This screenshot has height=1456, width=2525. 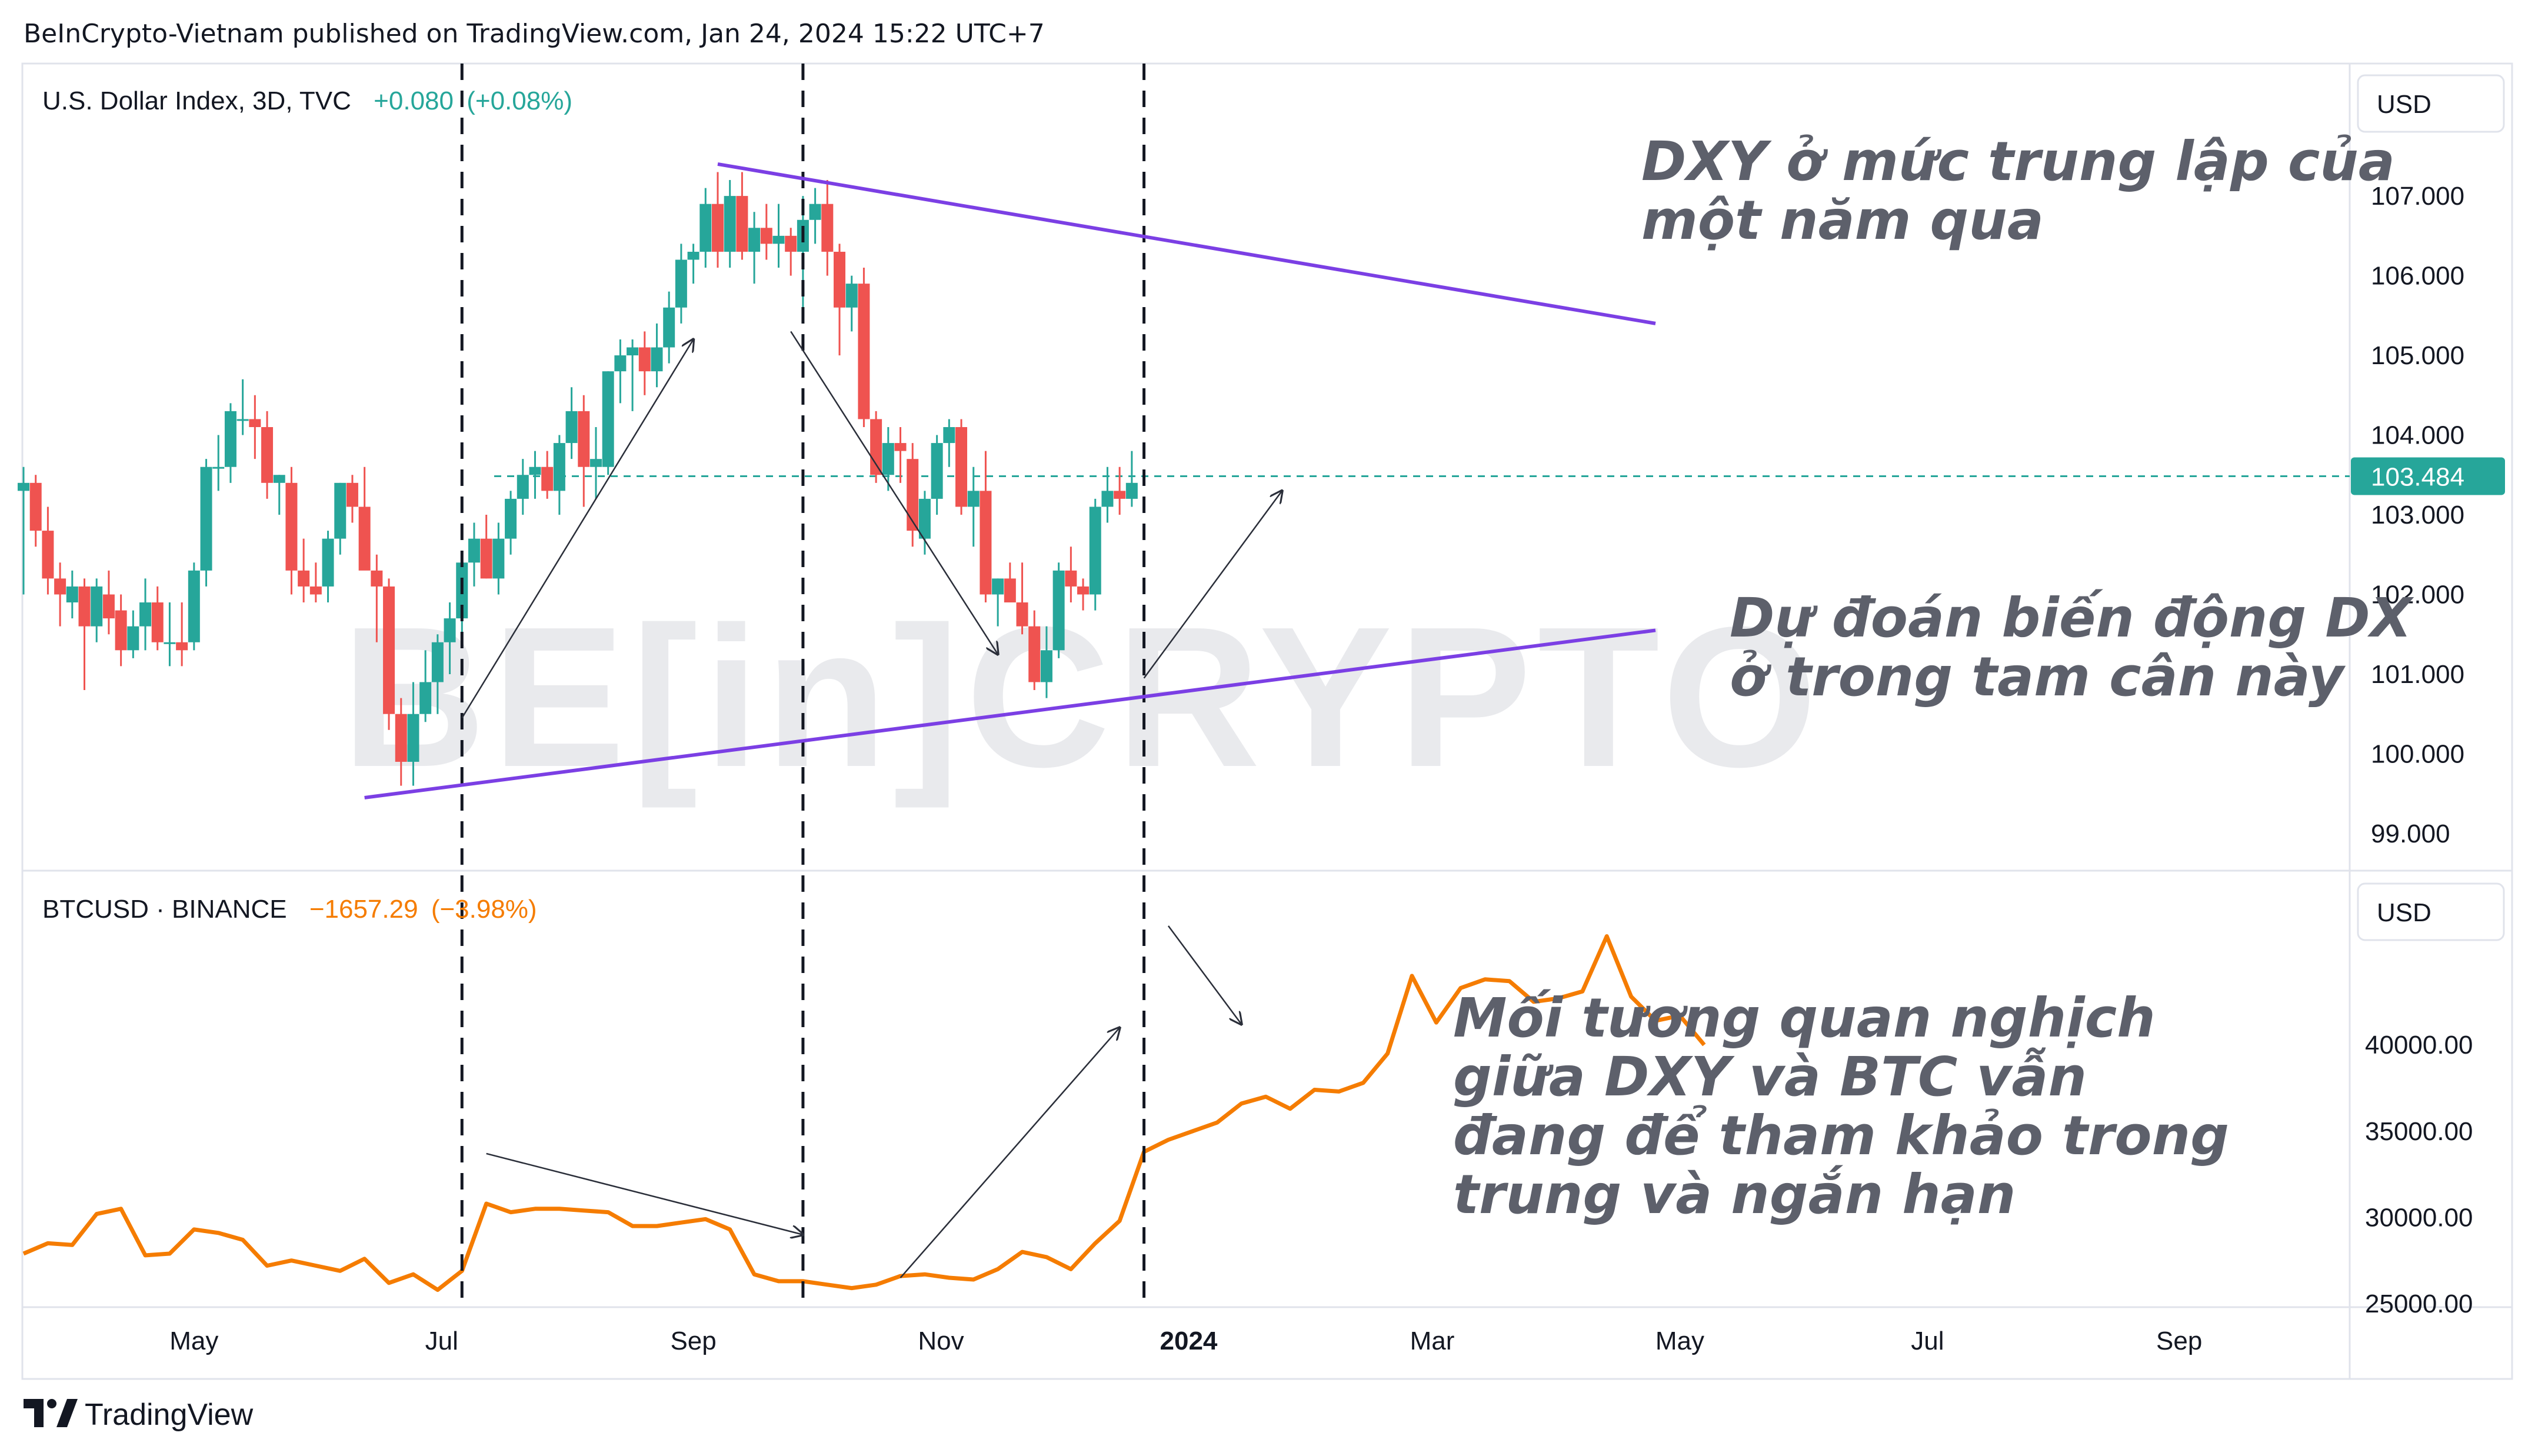 What do you see at coordinates (1083, 697) in the screenshot?
I see `watermark-logo: BE[in]CRYPTO` at bounding box center [1083, 697].